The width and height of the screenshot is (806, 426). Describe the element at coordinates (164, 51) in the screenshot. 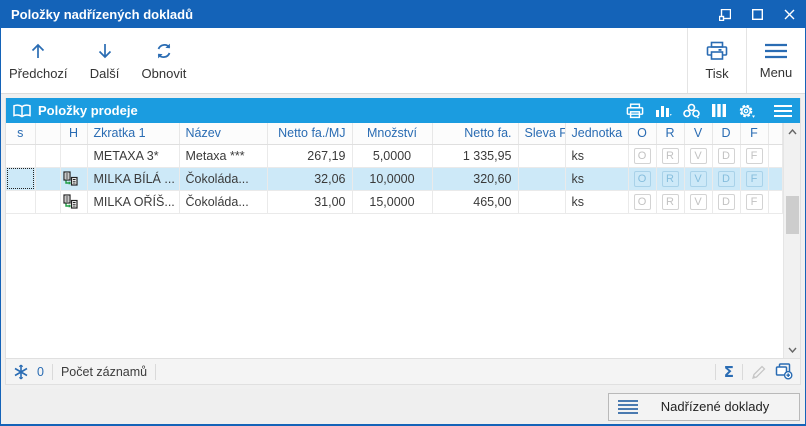

I see `refresh-icon` at that location.